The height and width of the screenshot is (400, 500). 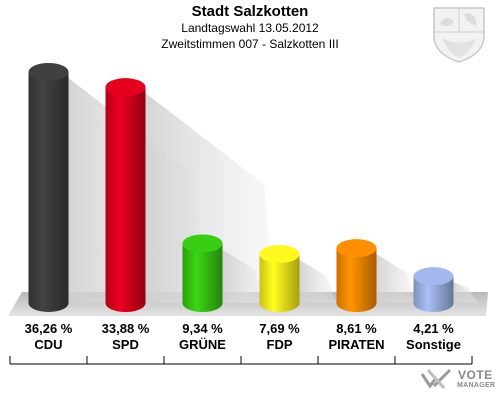 What do you see at coordinates (433, 344) in the screenshot?
I see `category-label: Sonstige` at bounding box center [433, 344].